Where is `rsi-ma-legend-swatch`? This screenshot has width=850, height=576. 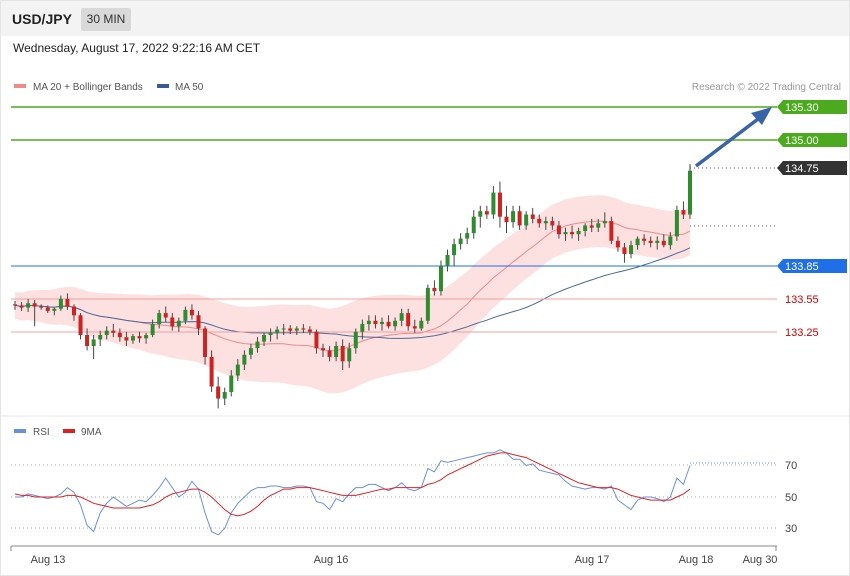 rsi-ma-legend-swatch is located at coordinates (69, 431).